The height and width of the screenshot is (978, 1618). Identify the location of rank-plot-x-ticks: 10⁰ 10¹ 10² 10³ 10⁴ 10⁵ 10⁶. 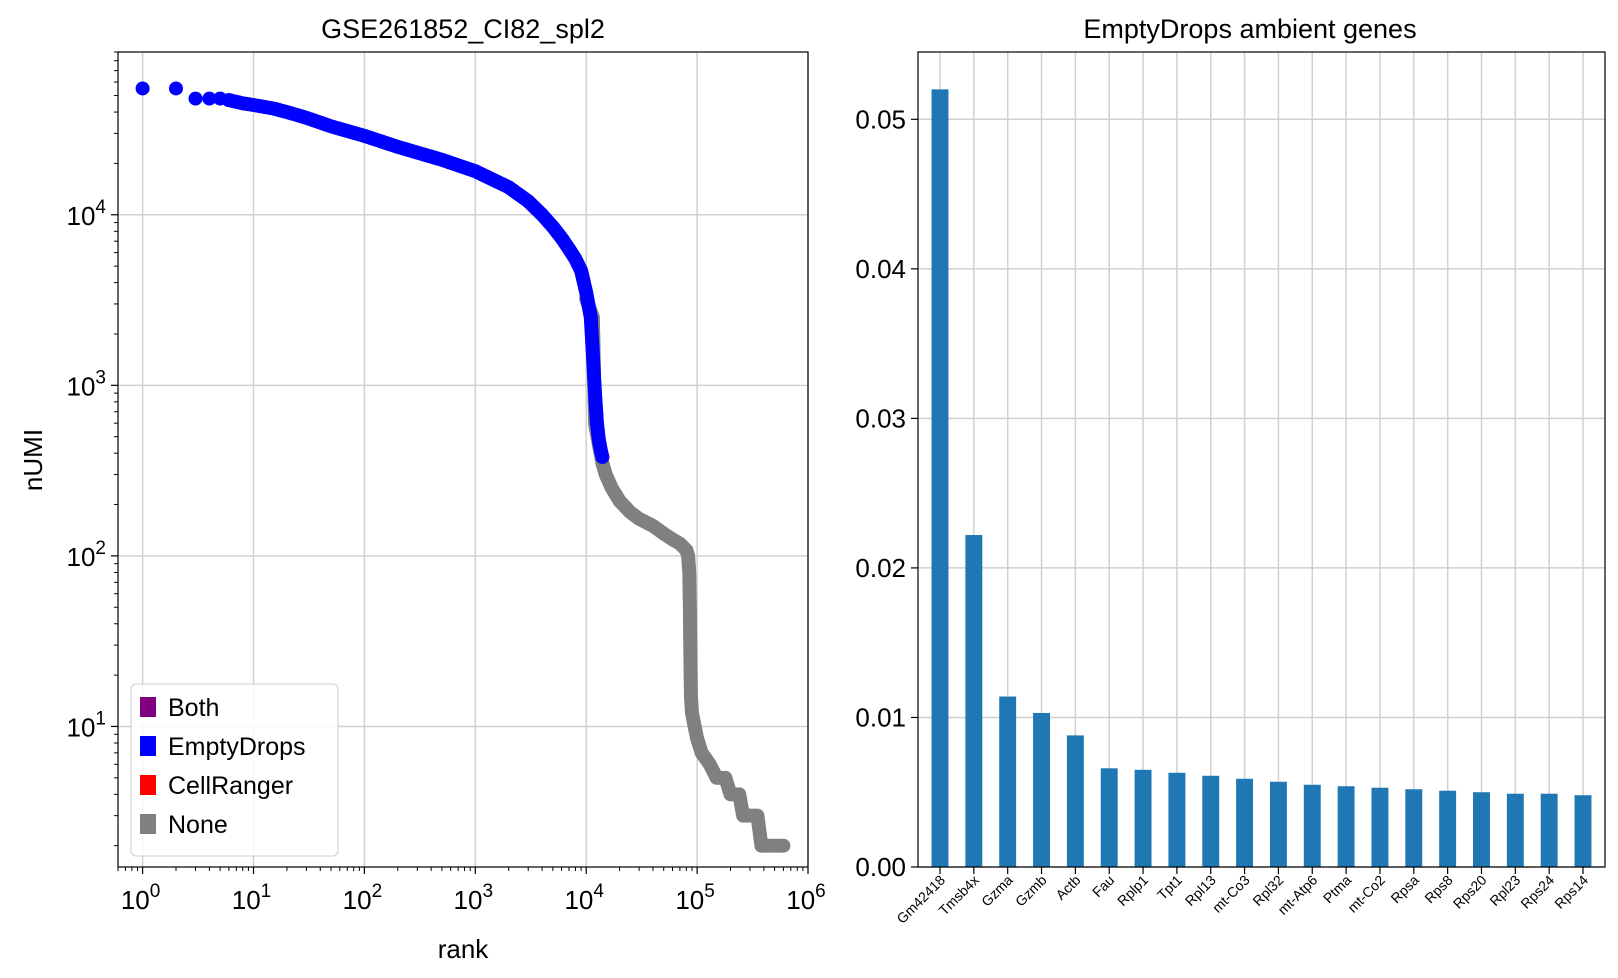
(471, 891).